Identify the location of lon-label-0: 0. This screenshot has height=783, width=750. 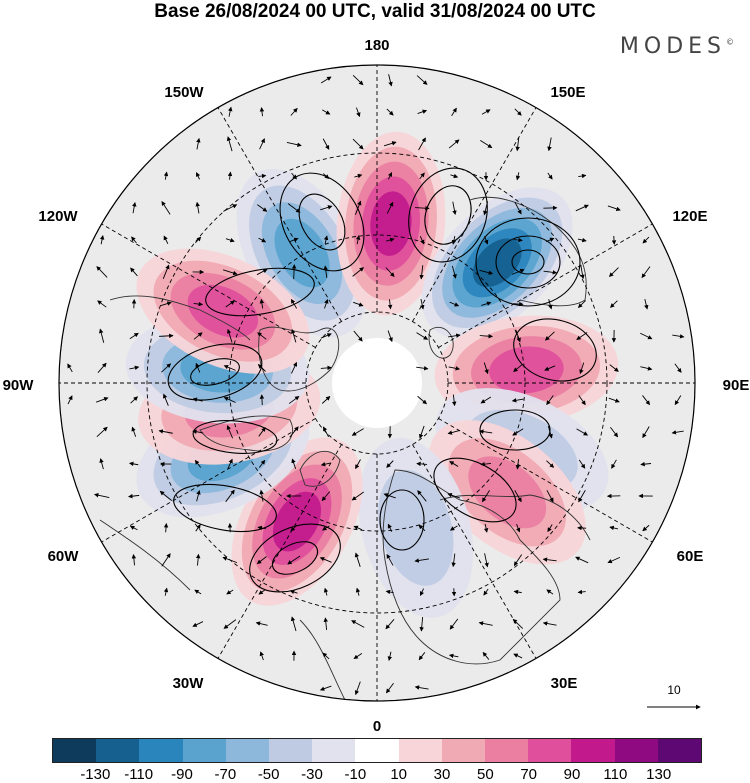
(377, 726).